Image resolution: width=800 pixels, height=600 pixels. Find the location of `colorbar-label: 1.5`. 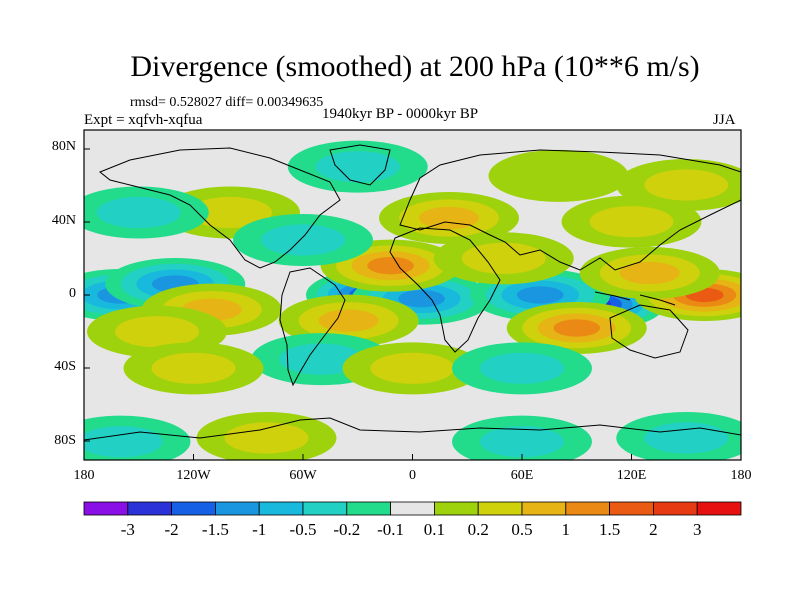

colorbar-label: 1.5 is located at coordinates (609, 529).